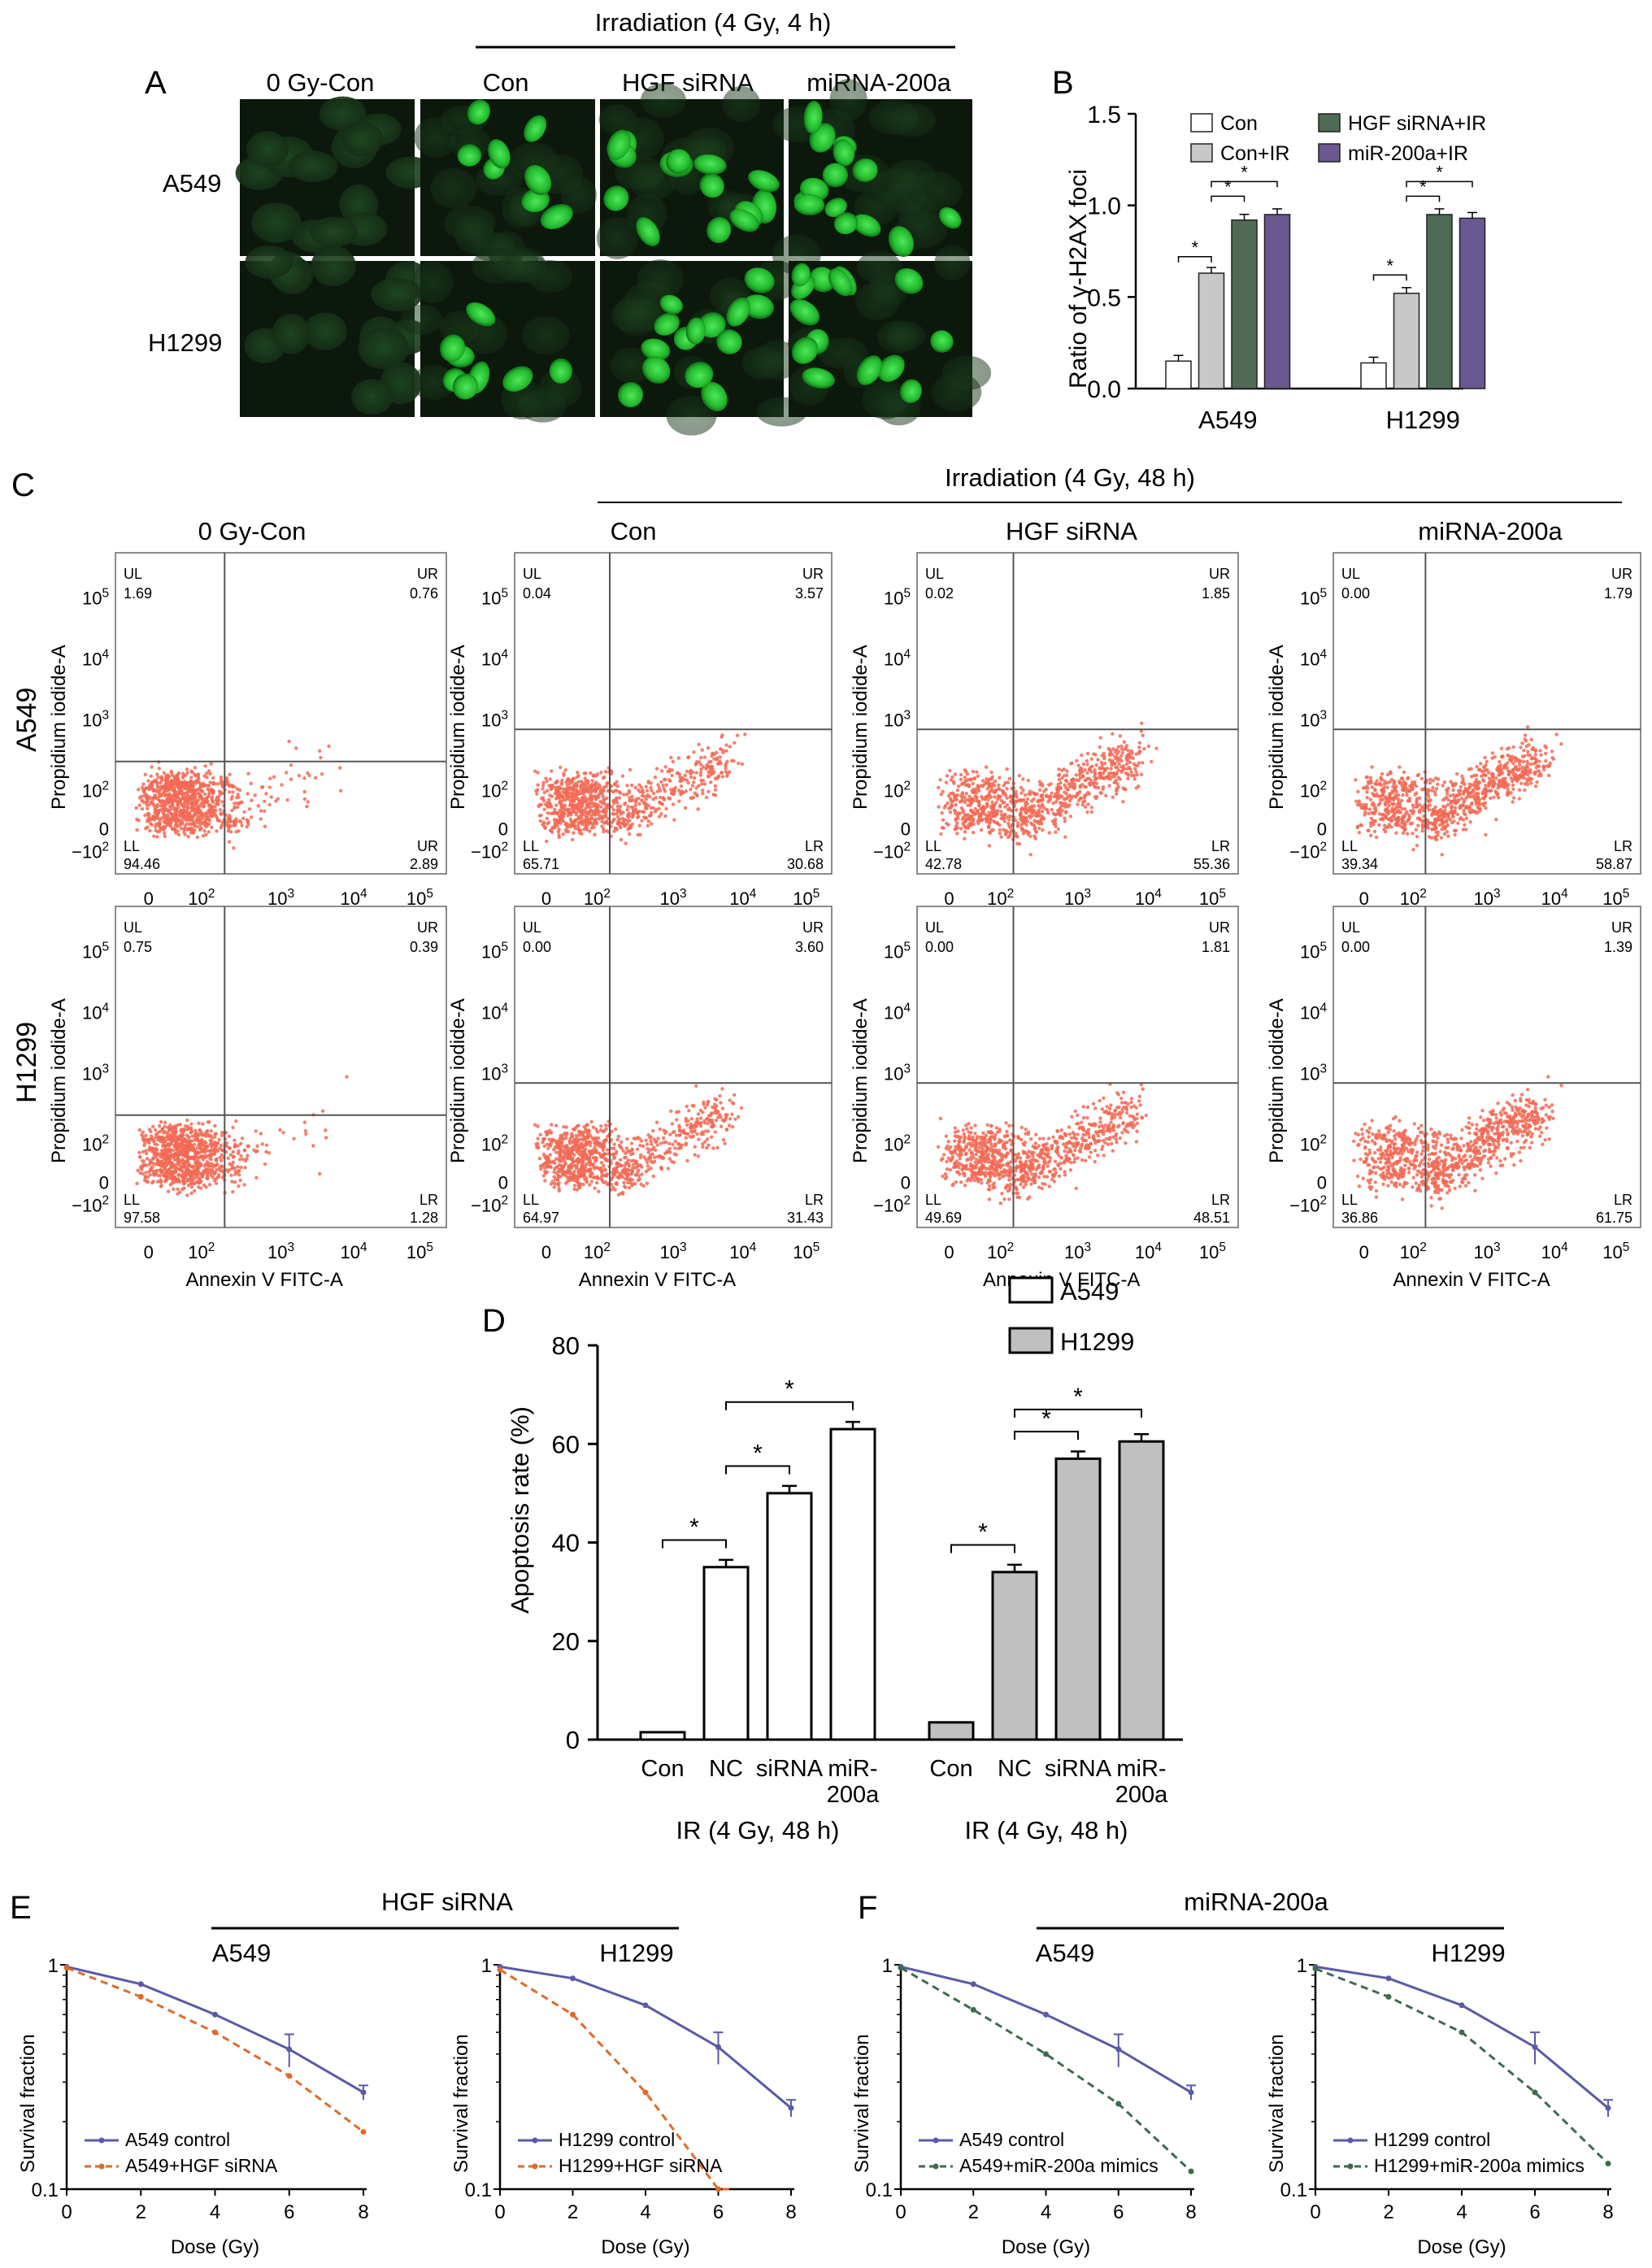  What do you see at coordinates (1104, 298) in the screenshot?
I see `panel-b-ytick-label: 0.5` at bounding box center [1104, 298].